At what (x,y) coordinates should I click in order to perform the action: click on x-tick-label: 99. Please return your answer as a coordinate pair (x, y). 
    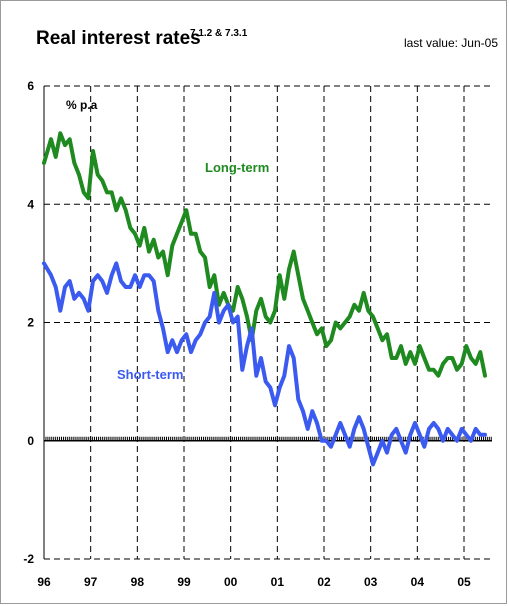
    Looking at the image, I should click on (184, 582).